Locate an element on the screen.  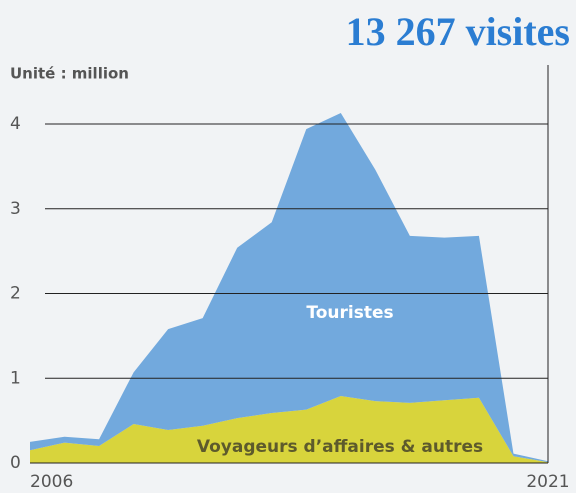
y-axis-label: Unité : million is located at coordinates (69, 74).